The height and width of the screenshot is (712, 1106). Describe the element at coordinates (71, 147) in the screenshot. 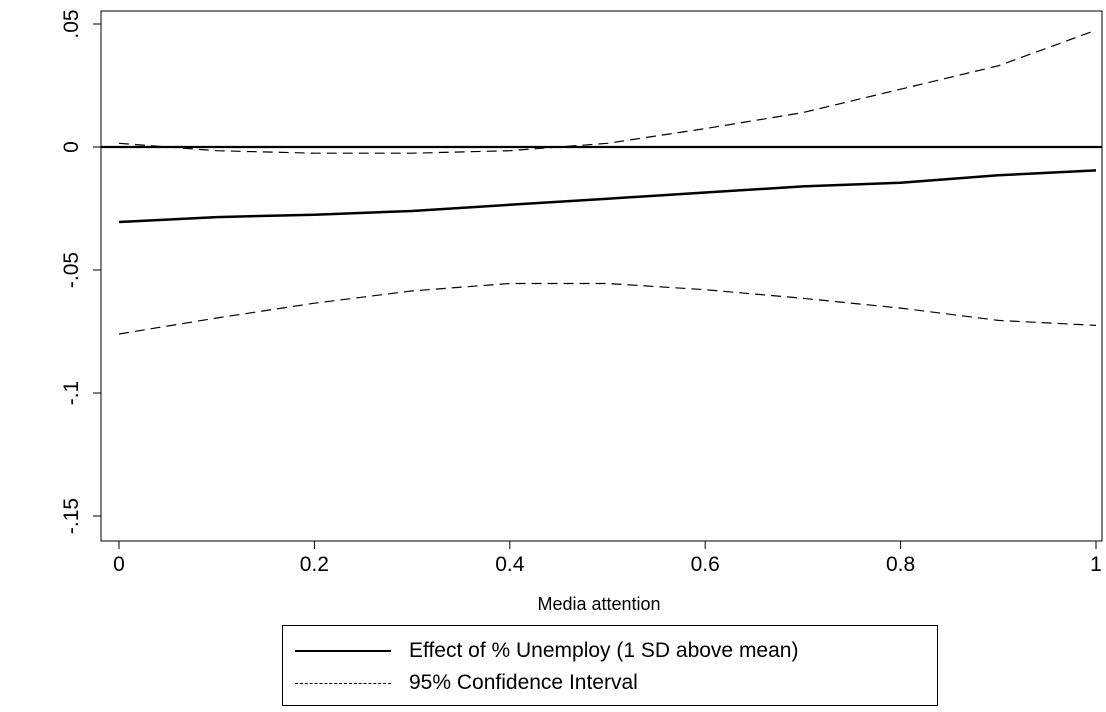

I see `y-tick-label: 0` at that location.